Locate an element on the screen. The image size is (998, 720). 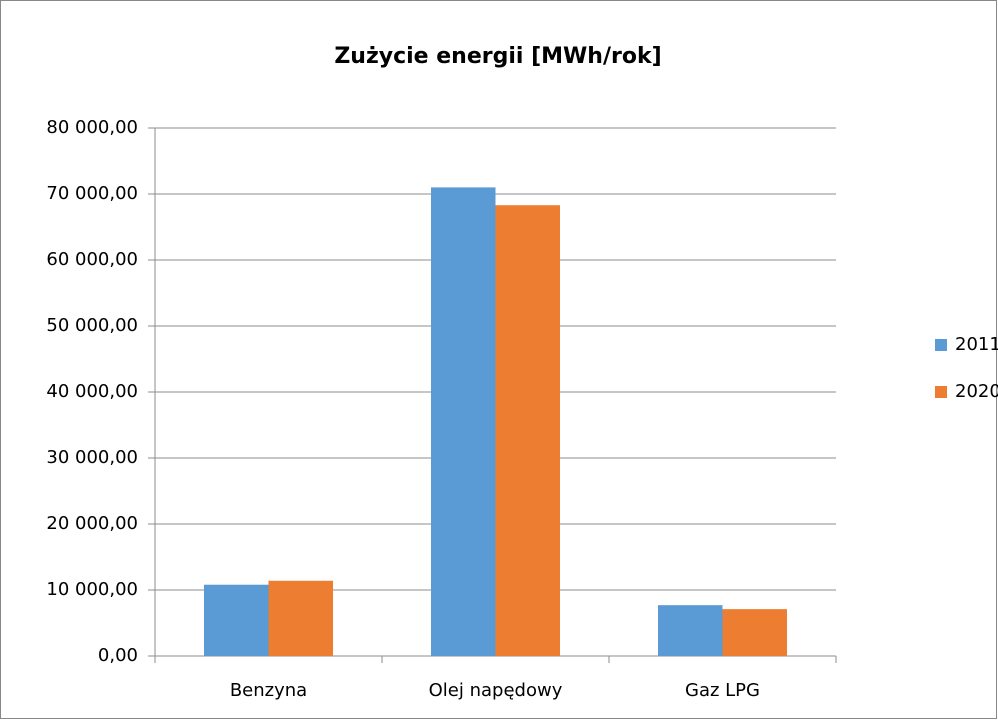
y-tick-label: 80 000,00 is located at coordinates (92, 127).